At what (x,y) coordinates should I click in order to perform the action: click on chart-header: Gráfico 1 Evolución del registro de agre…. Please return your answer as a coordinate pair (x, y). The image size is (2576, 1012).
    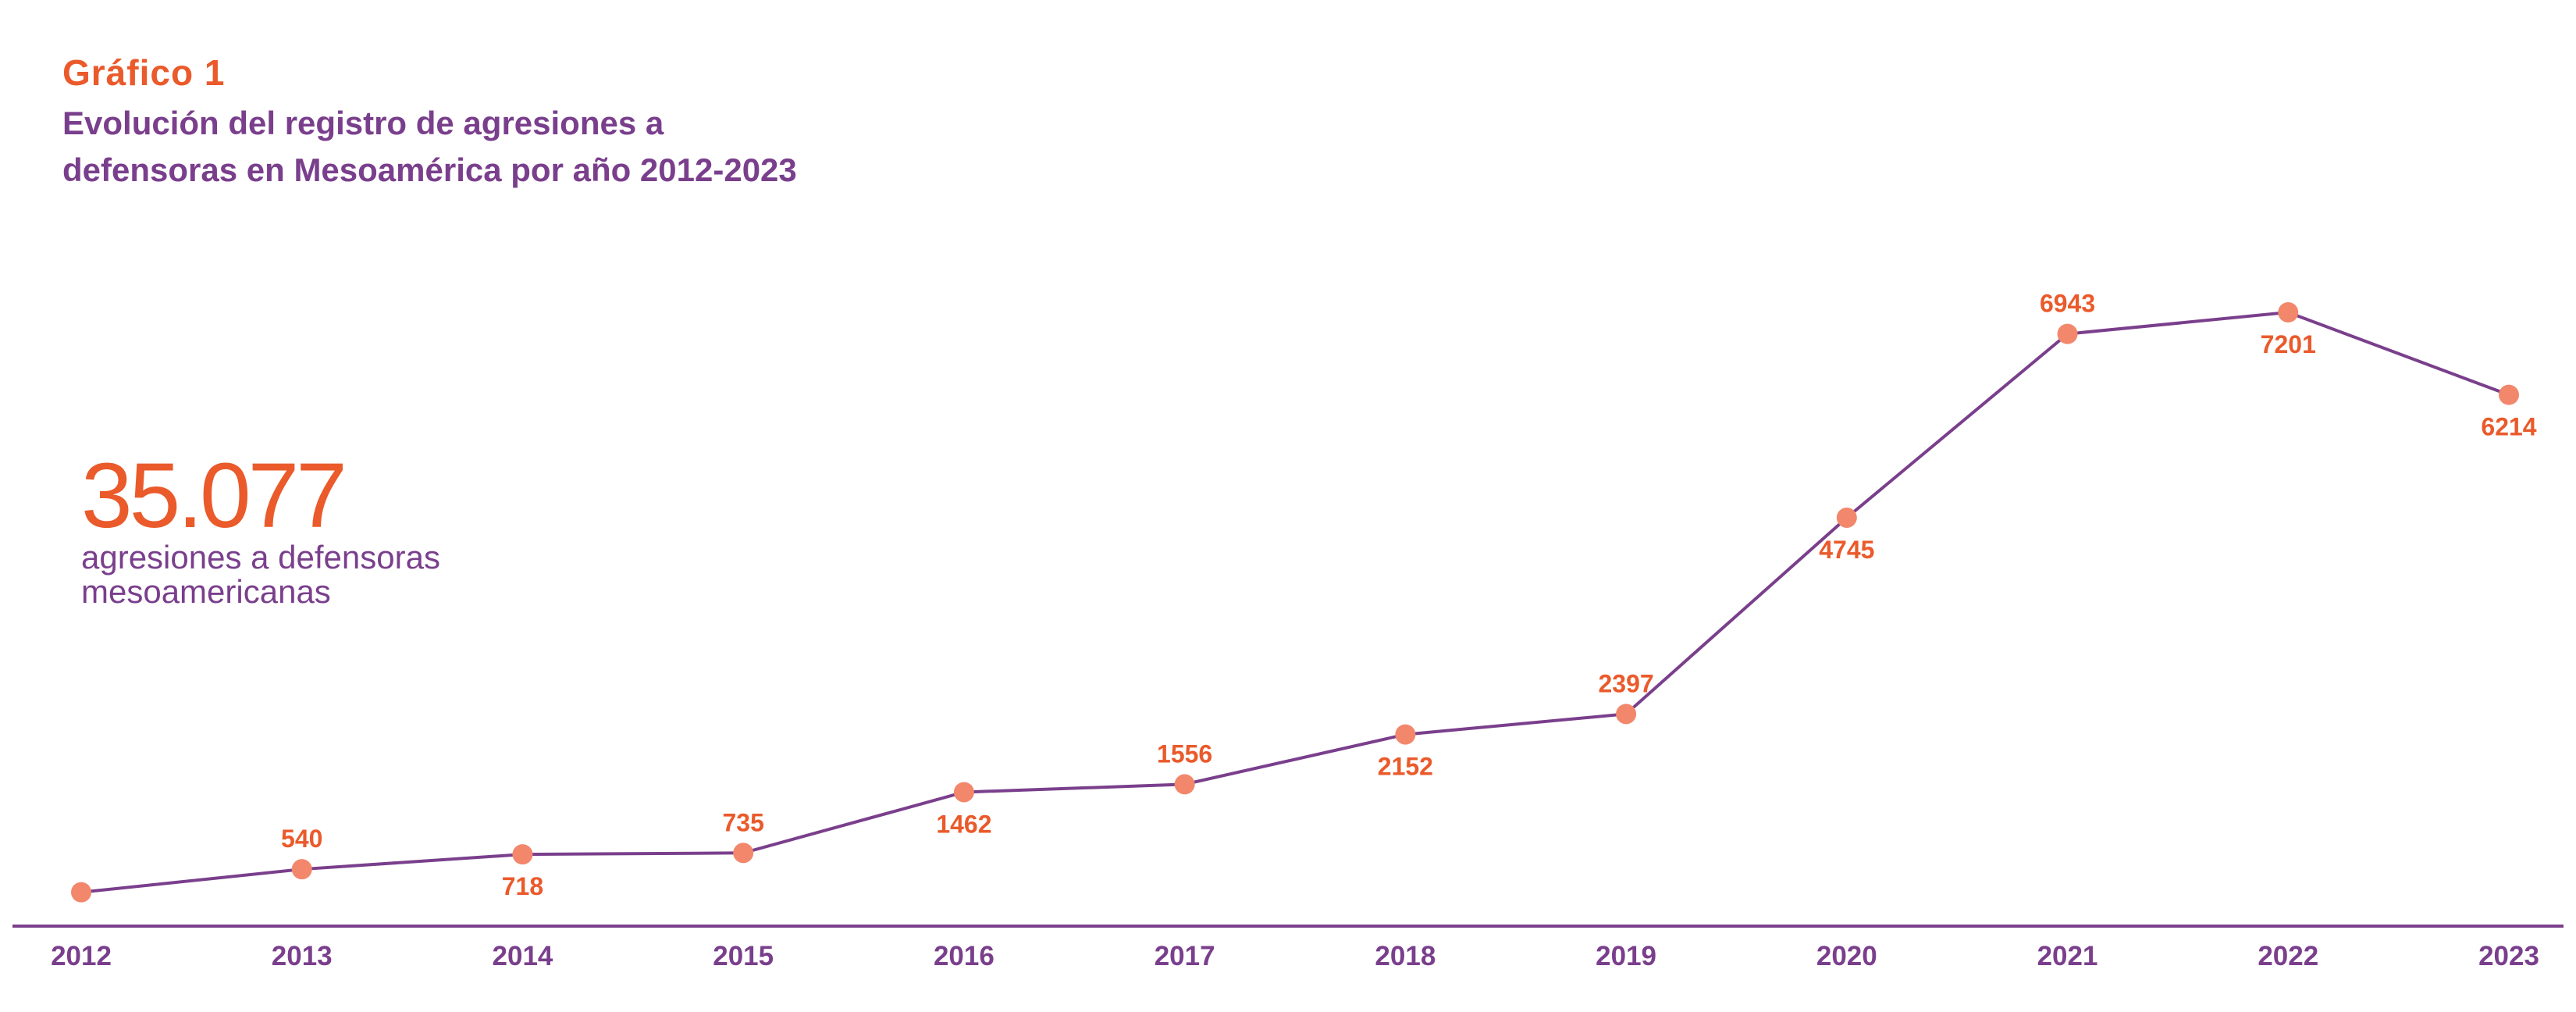
    Looking at the image, I should click on (429, 123).